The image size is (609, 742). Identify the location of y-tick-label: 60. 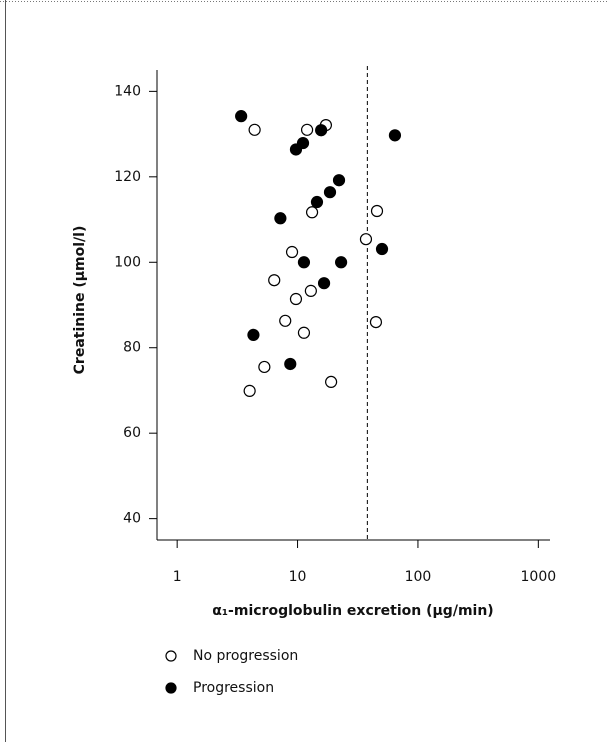
(132, 433).